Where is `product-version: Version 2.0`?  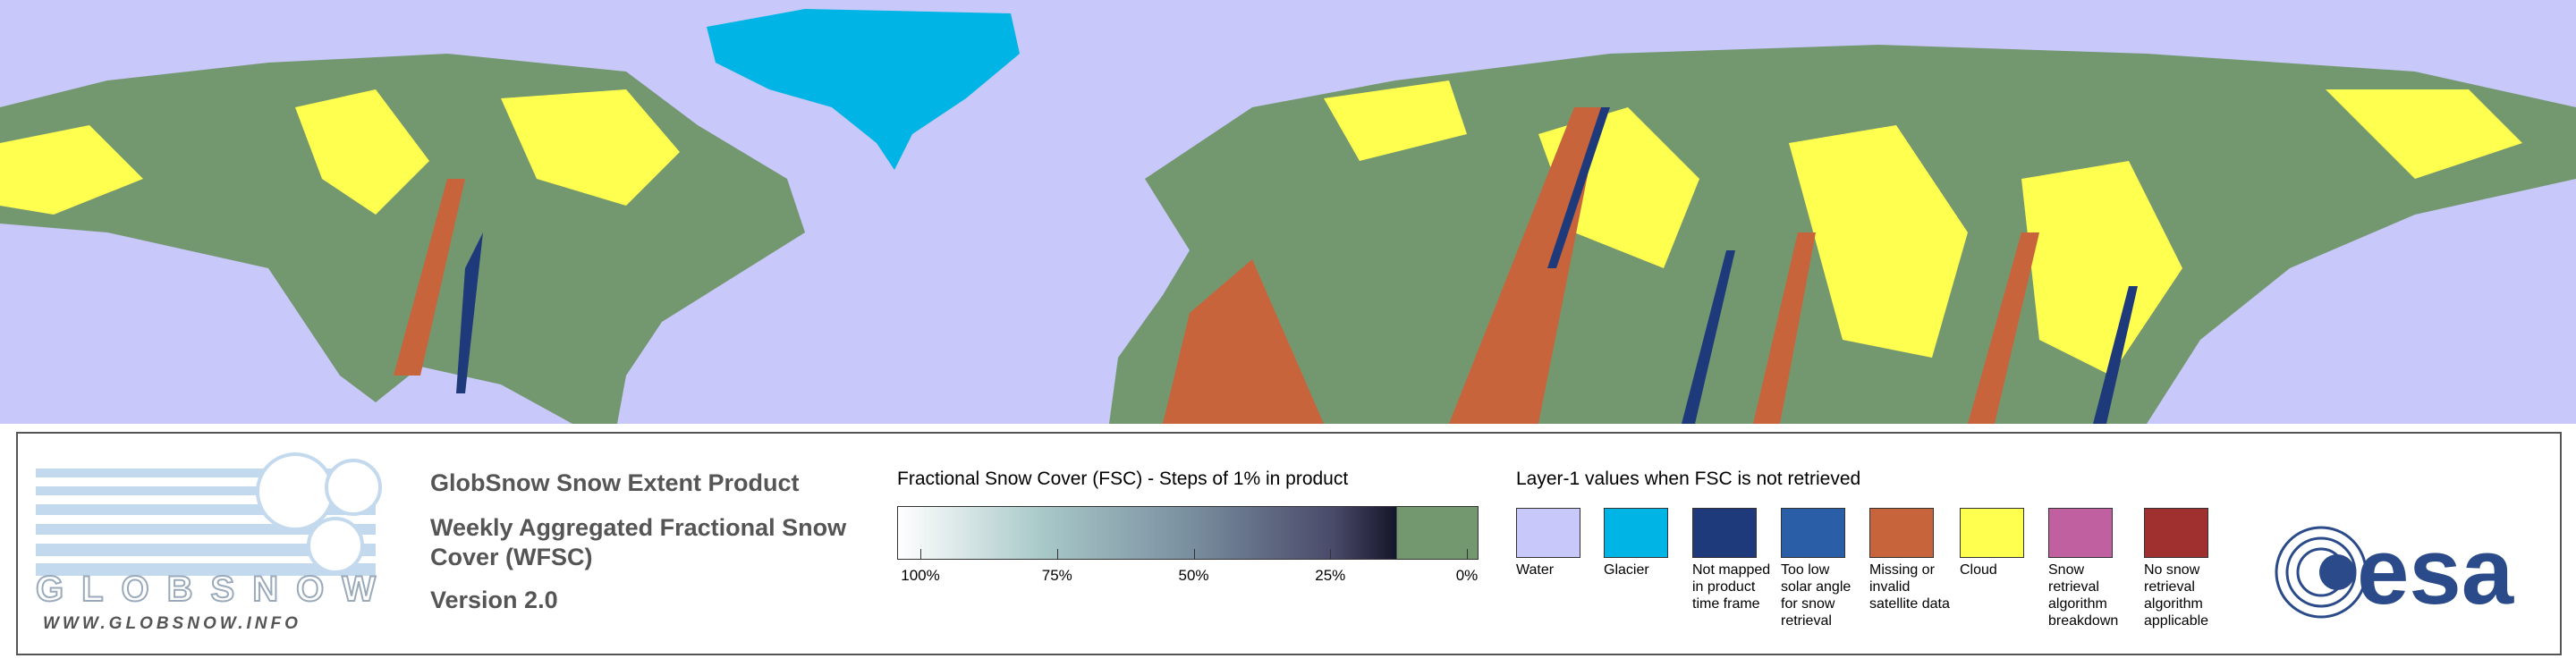
product-version: Version 2.0 is located at coordinates (494, 600).